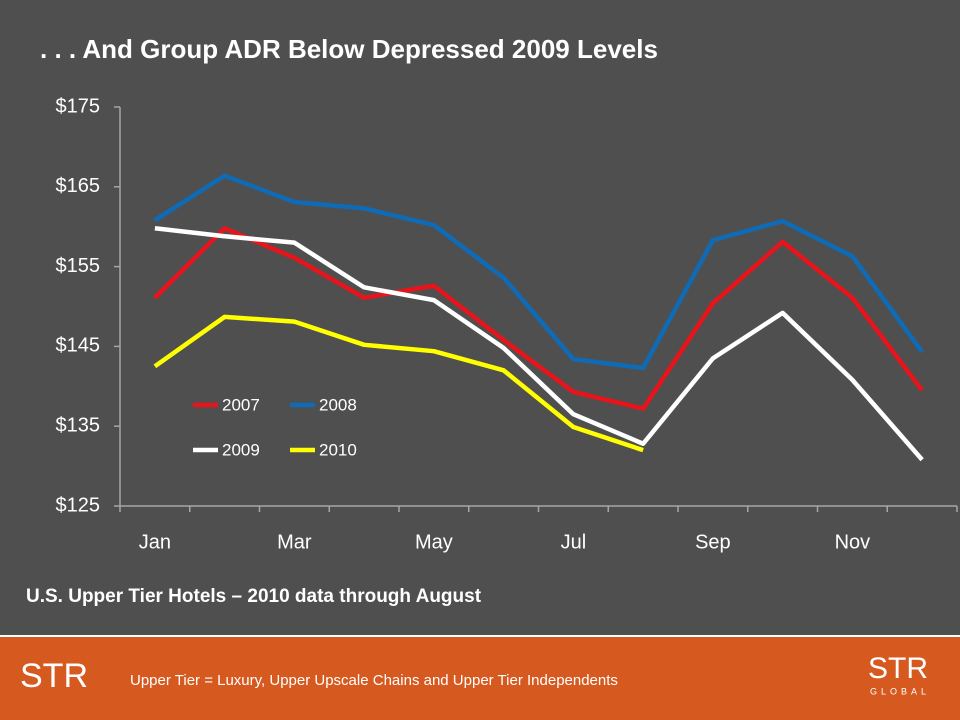 This screenshot has height=720, width=960. Describe the element at coordinates (78, 346) in the screenshot. I see `y-tick-label: $145` at that location.